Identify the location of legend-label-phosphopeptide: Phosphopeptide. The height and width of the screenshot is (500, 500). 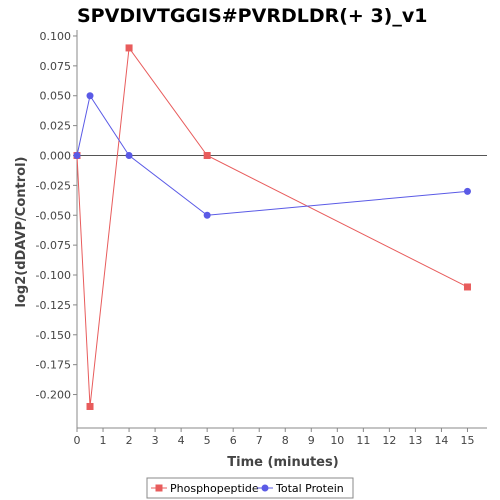
(214, 488).